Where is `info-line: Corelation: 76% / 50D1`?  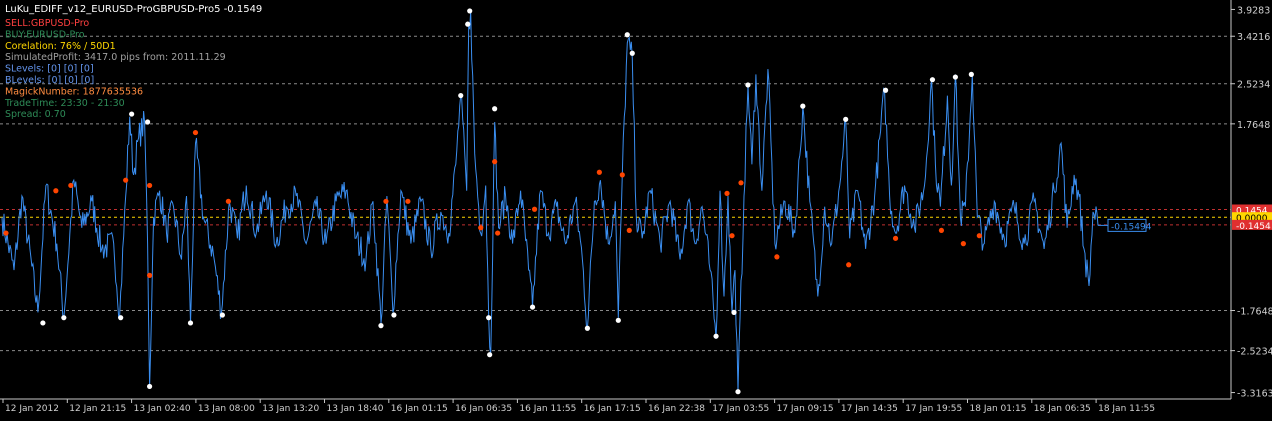 info-line: Corelation: 76% / 50D1 is located at coordinates (60, 46).